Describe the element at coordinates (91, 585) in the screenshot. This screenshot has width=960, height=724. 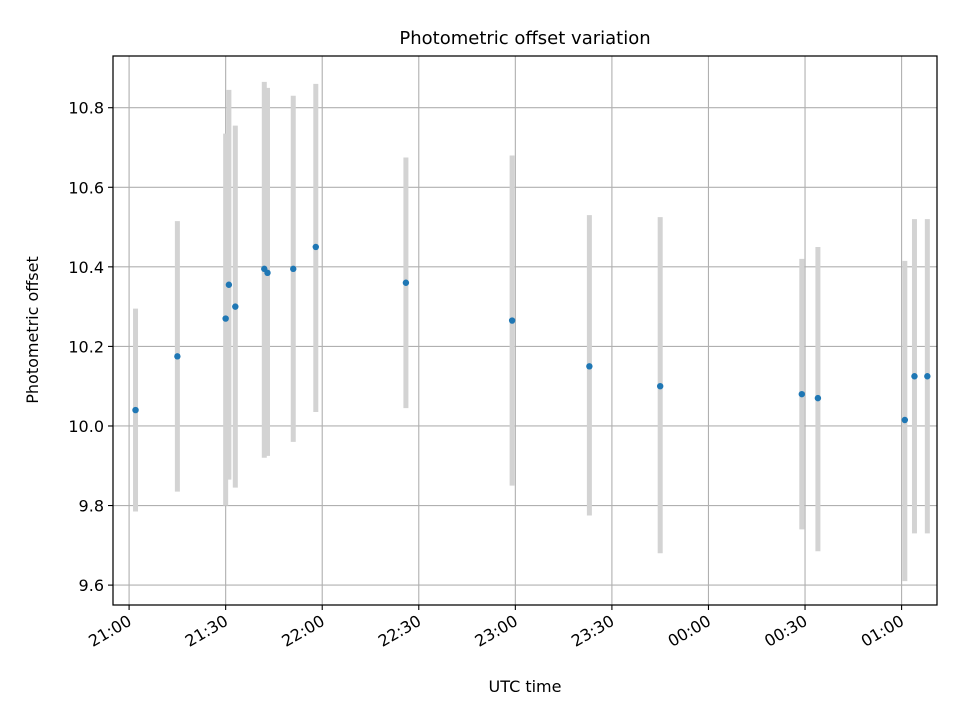
I see `y-tick-label: 9.6` at that location.